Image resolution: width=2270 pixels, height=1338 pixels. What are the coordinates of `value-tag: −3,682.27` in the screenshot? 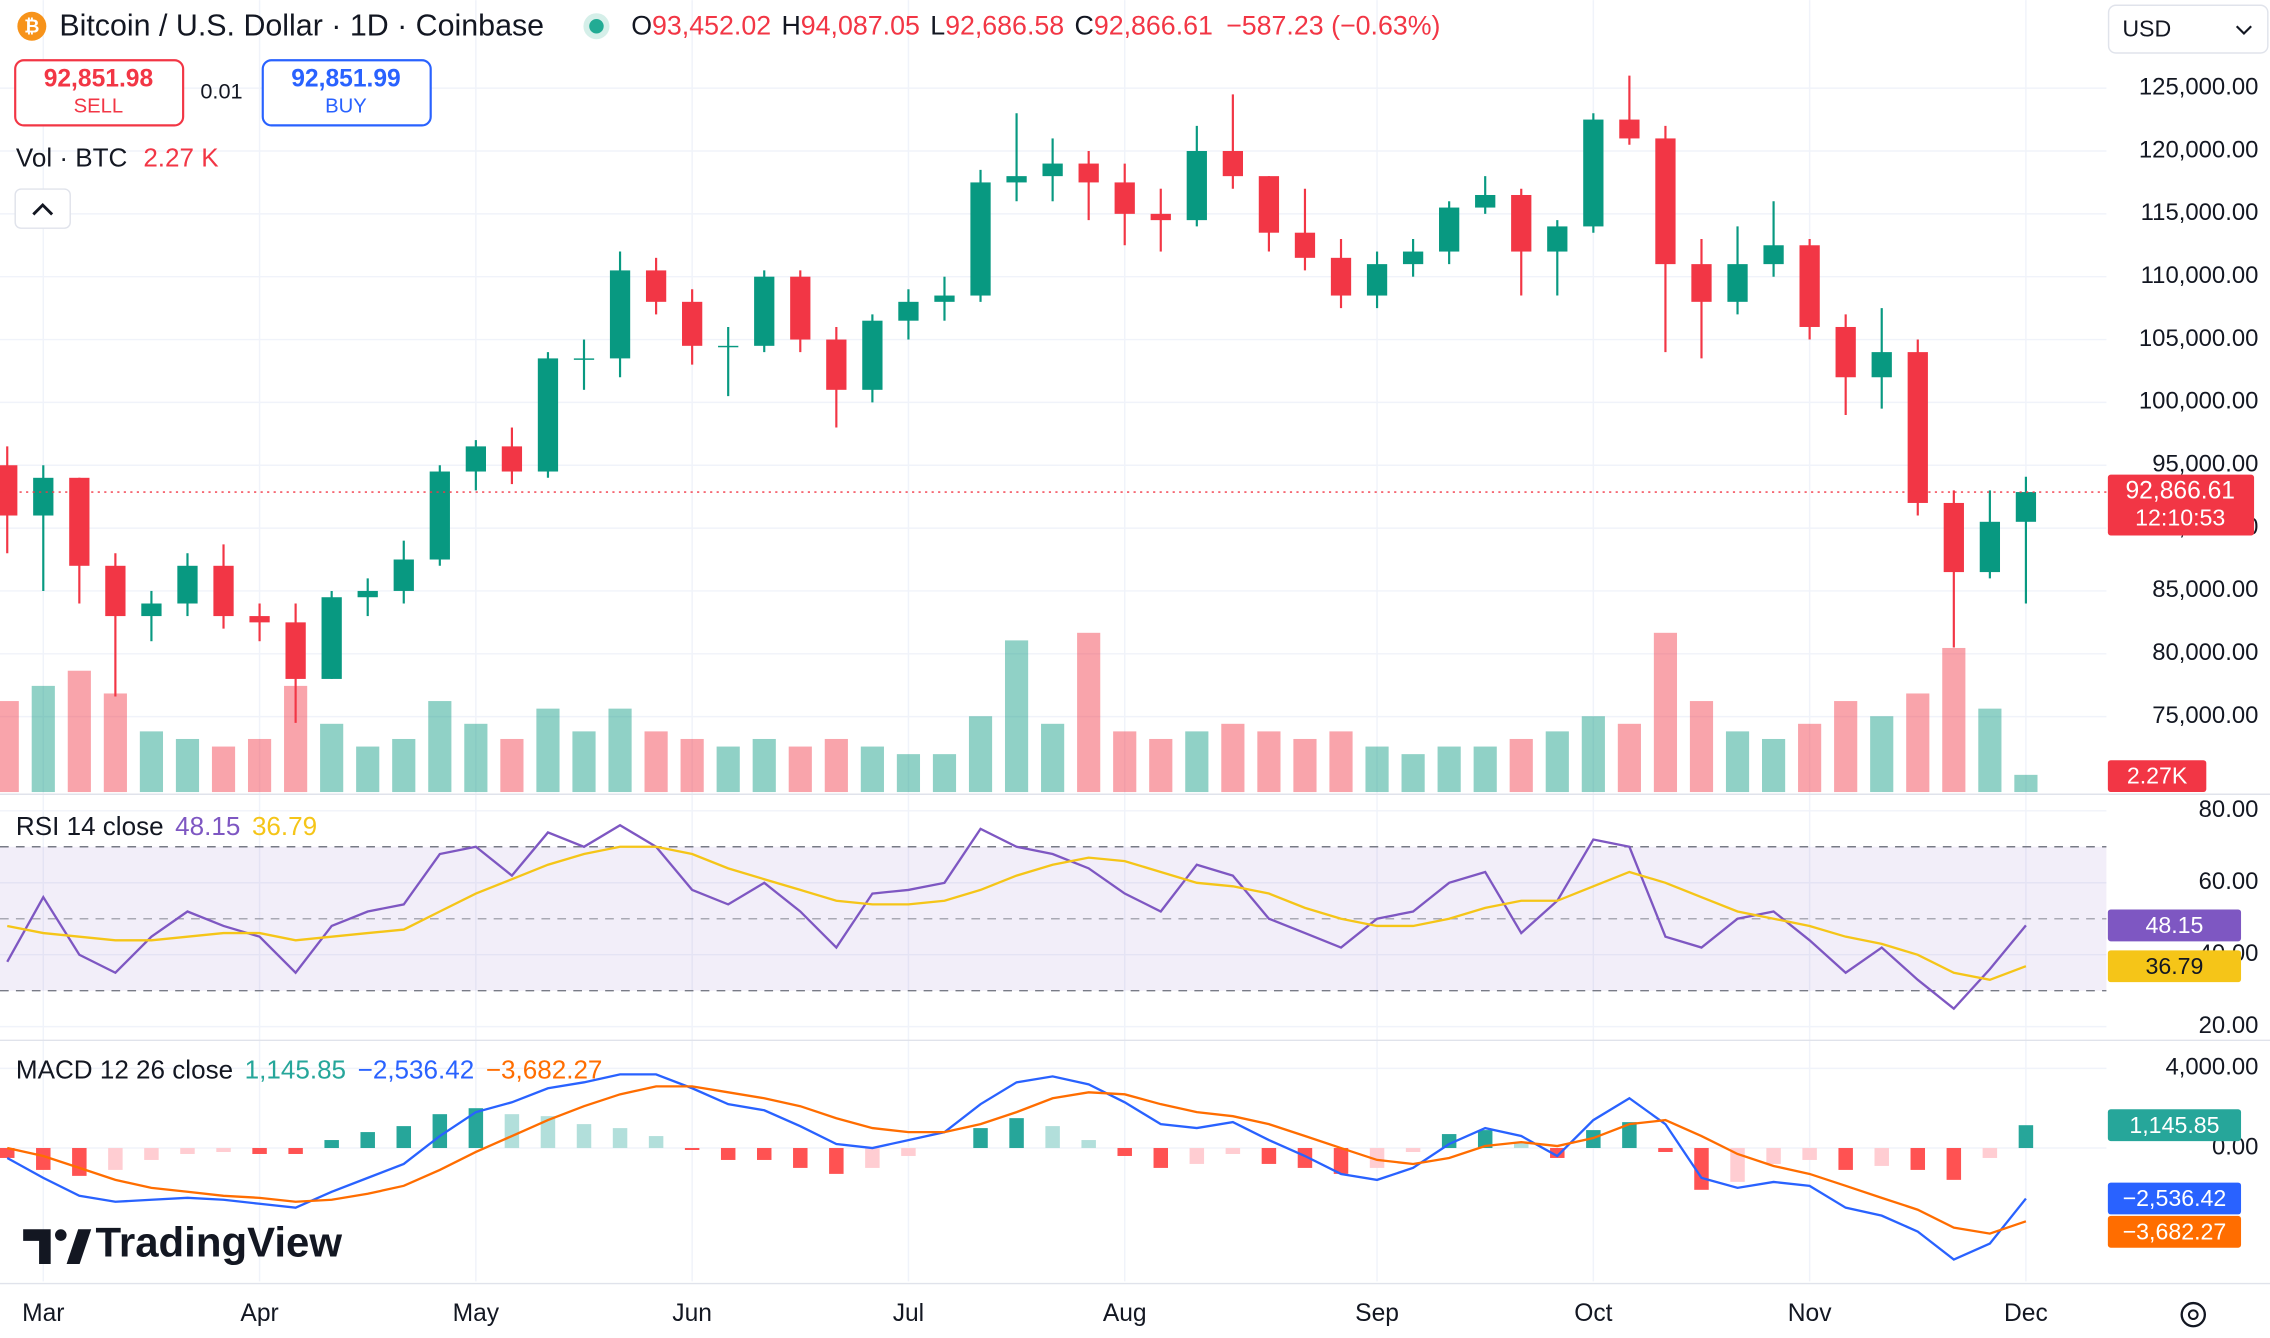 It's located at (2175, 1231).